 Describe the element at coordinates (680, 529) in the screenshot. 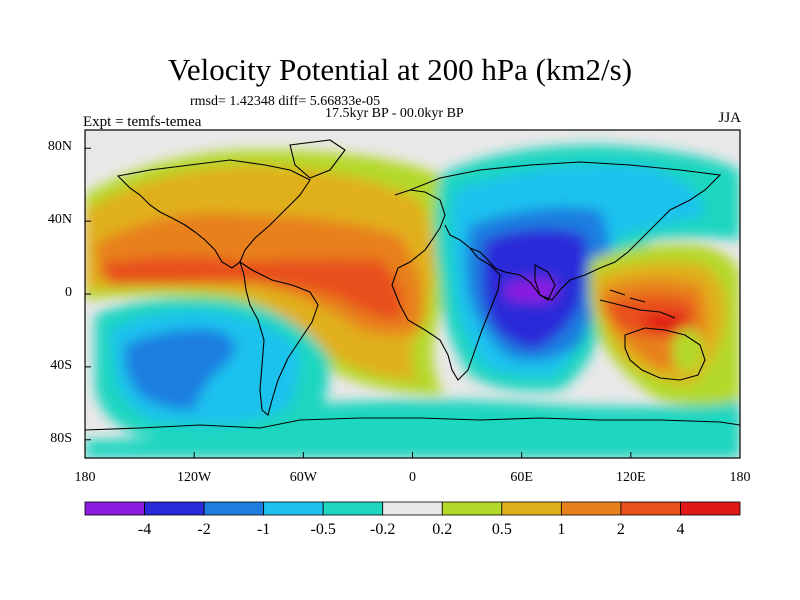

I see `colorbar-label: 4` at that location.